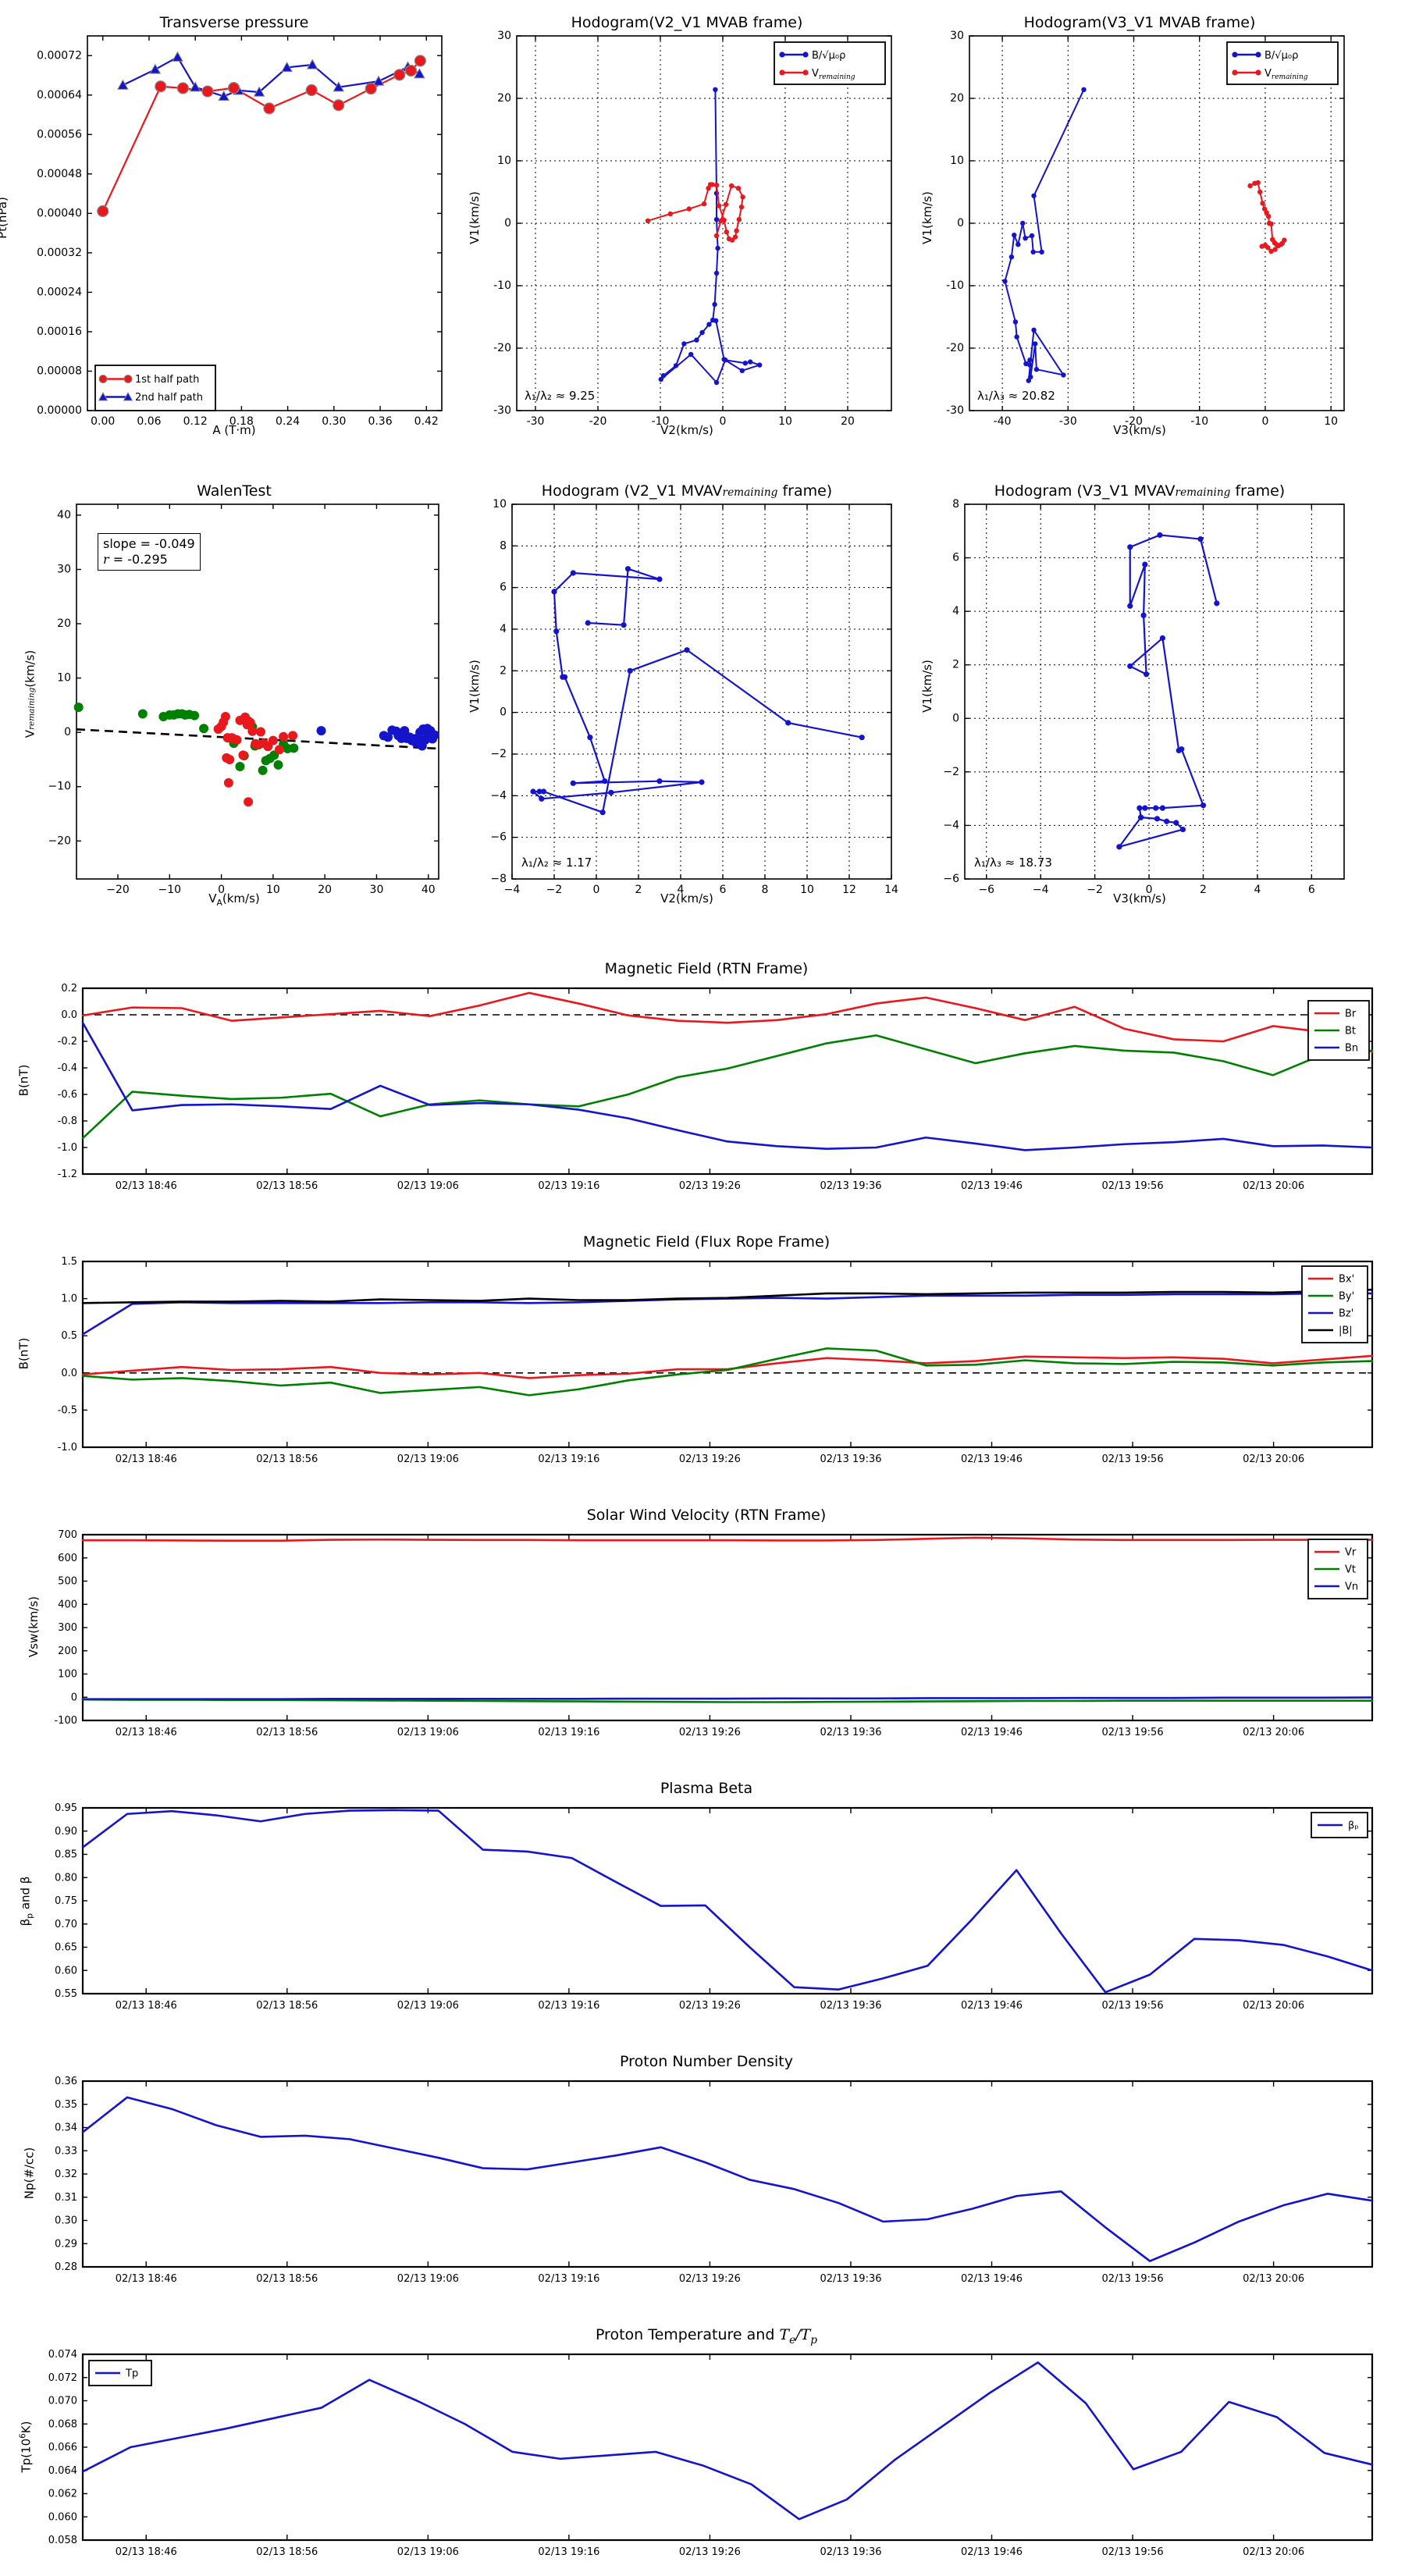  Describe the element at coordinates (1346, 1331) in the screenshot. I see `svg-text: |B|` at that location.